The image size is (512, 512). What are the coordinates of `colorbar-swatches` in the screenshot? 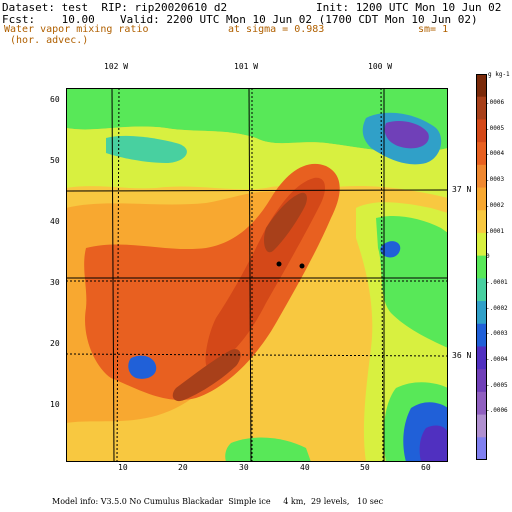 It's located at (481, 267).